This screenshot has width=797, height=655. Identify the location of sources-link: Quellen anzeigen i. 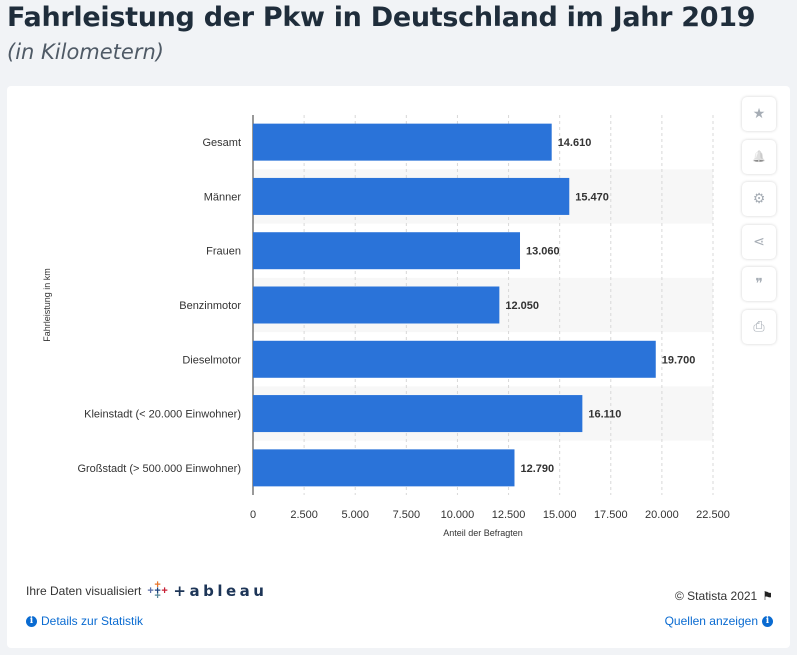
(719, 621).